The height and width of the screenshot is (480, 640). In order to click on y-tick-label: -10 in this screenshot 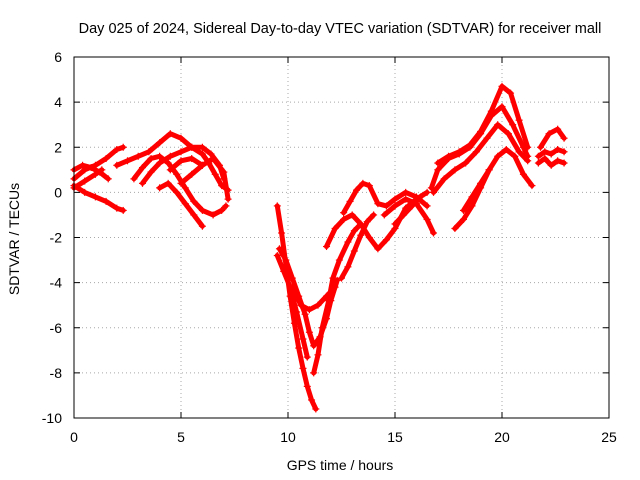, I will do `click(52, 418)`.